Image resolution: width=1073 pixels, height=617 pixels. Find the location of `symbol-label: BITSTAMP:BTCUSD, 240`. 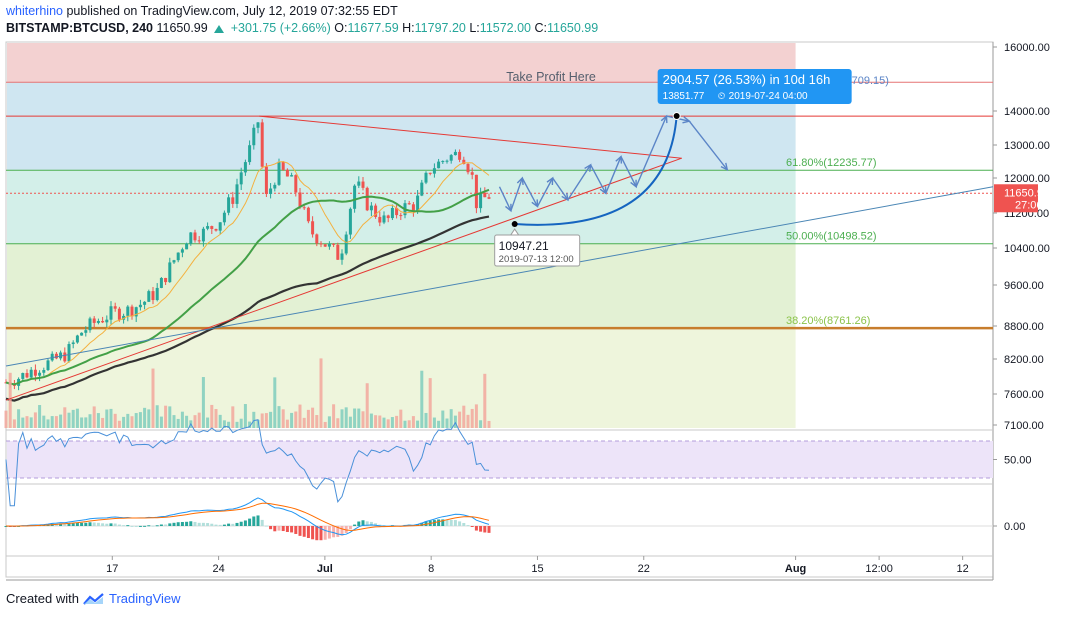

symbol-label: BITSTAMP:BTCUSD, 240 is located at coordinates (80, 28).